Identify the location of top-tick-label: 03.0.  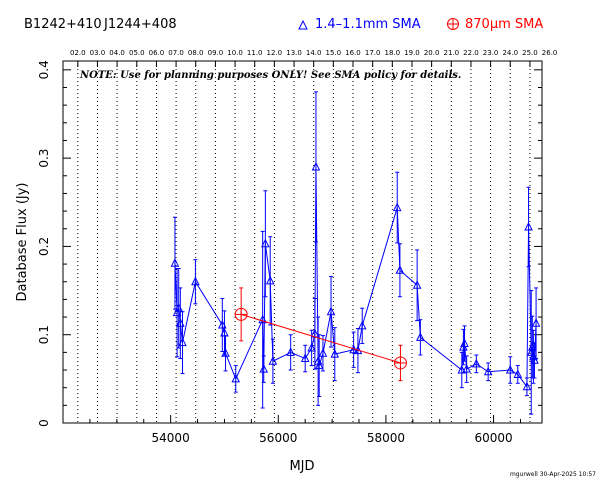
(98, 53).